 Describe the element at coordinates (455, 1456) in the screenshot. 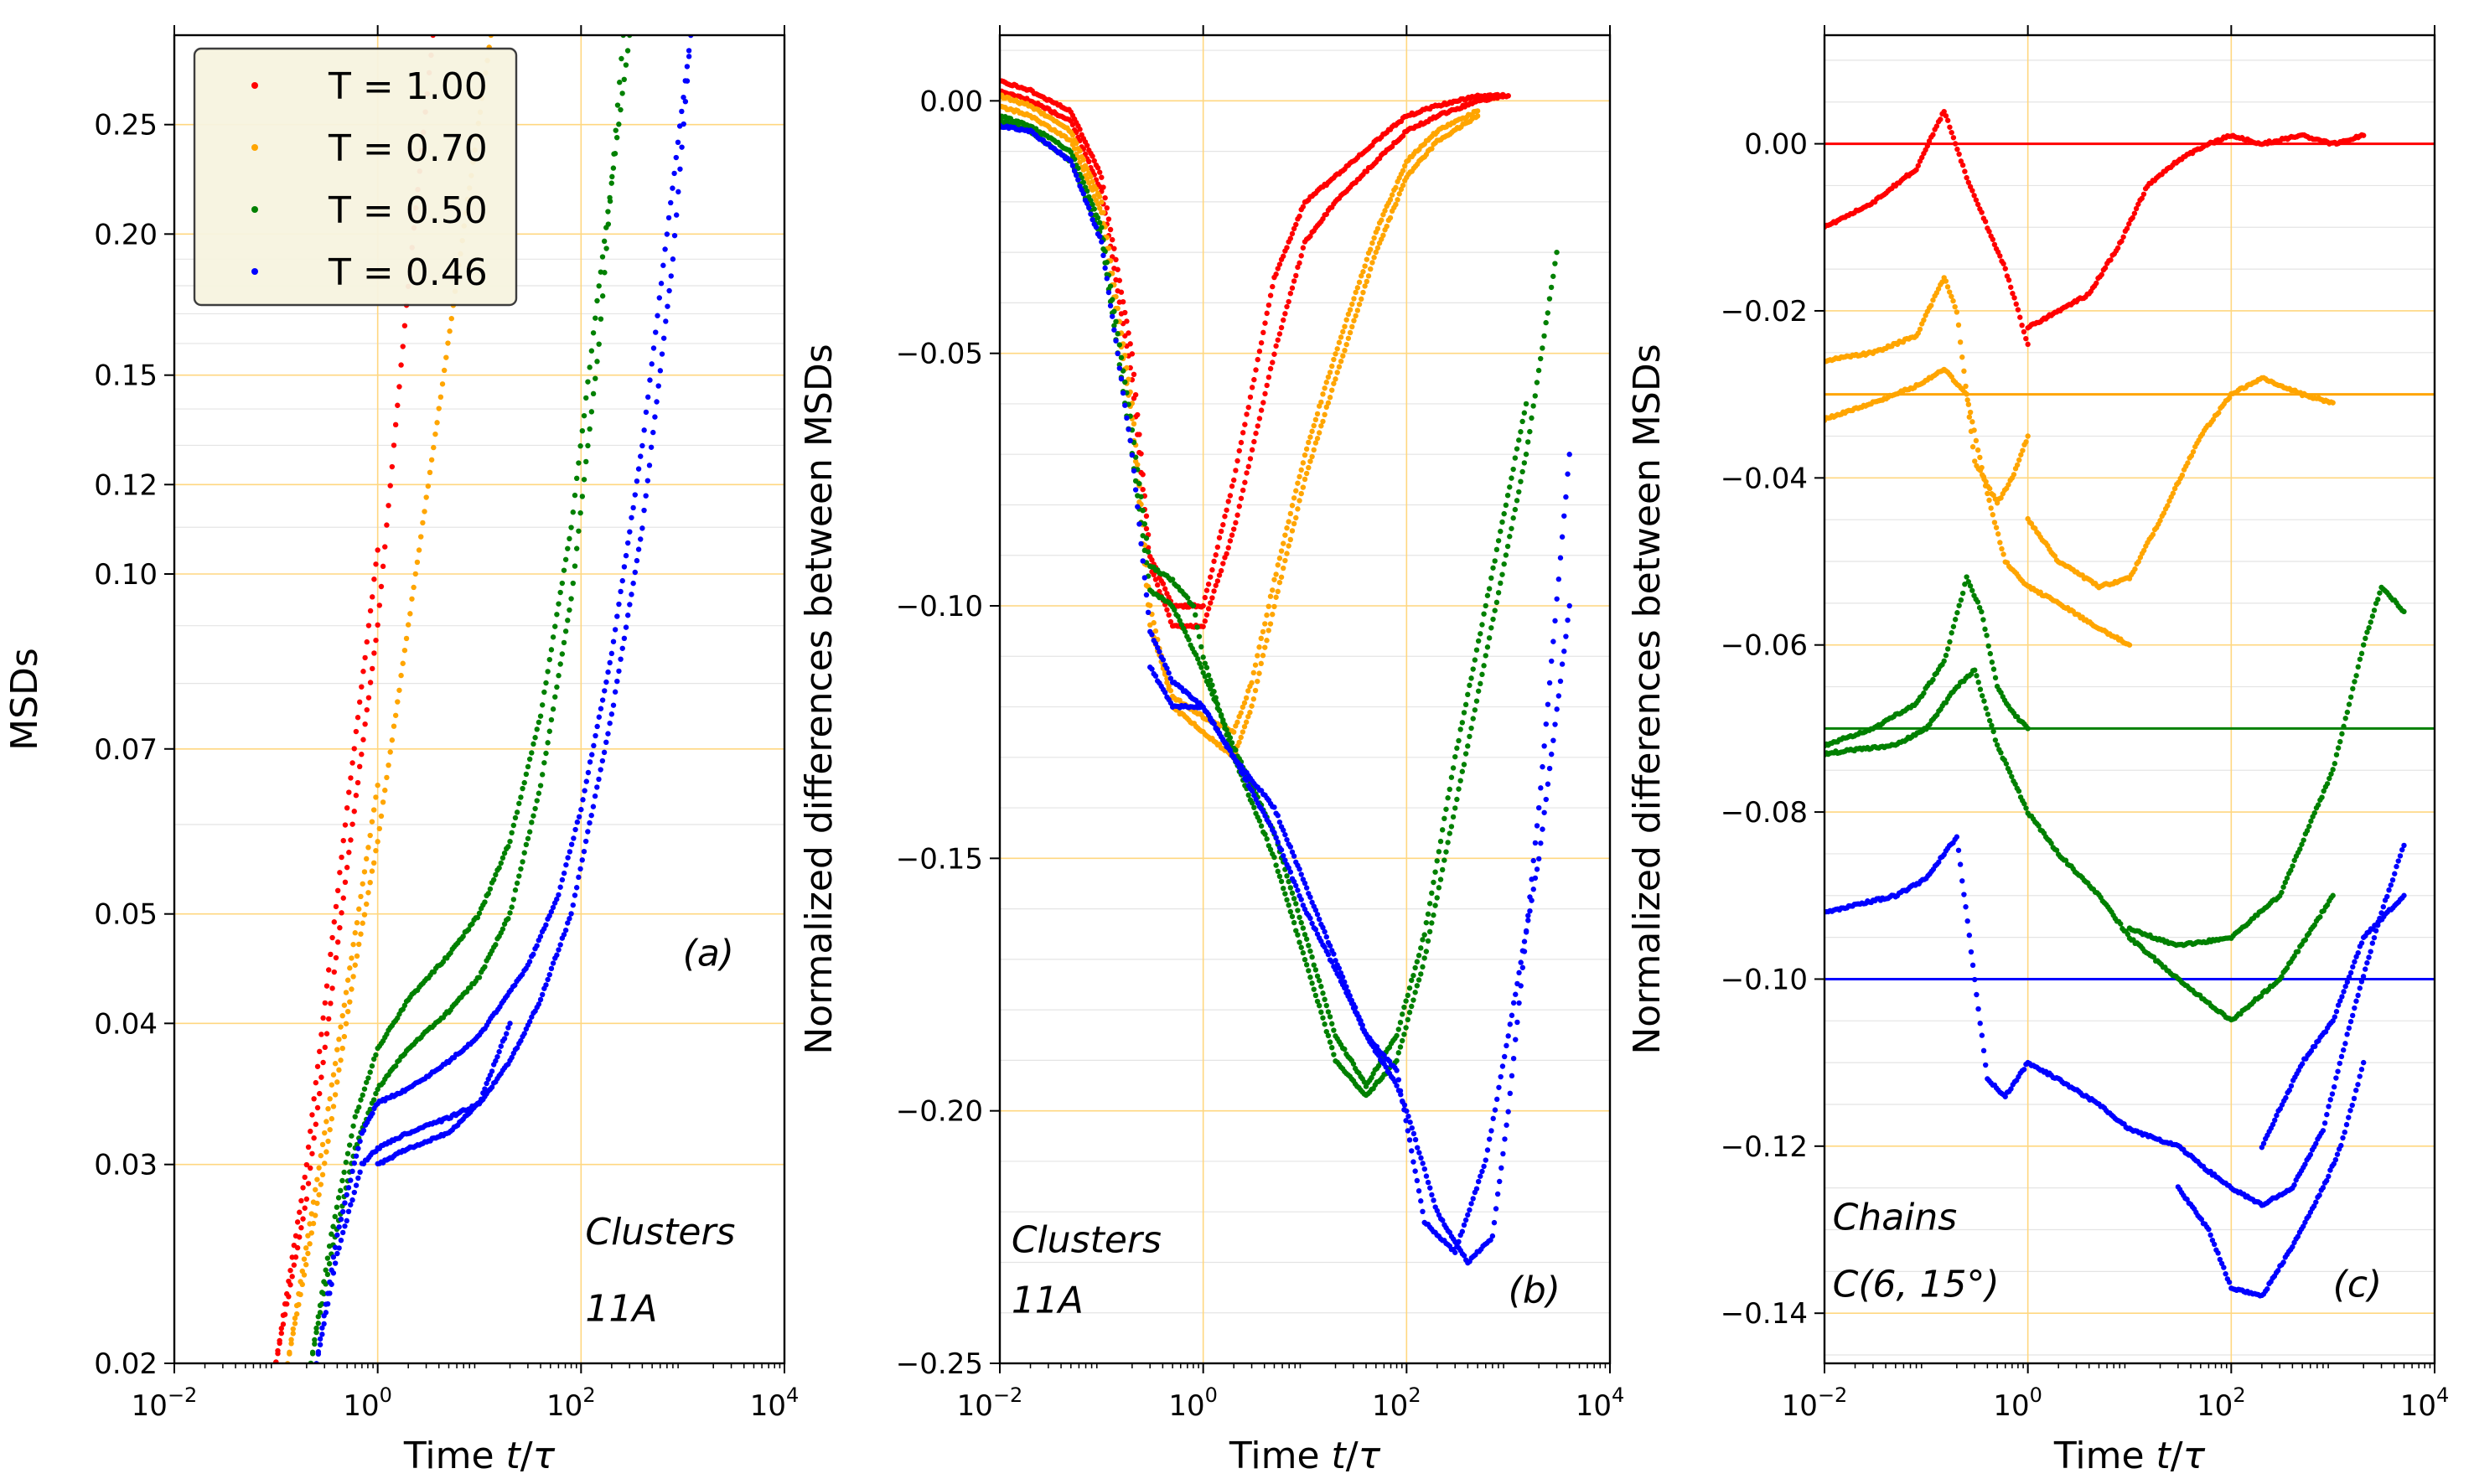

I see `x-axis-label-text: Time` at that location.